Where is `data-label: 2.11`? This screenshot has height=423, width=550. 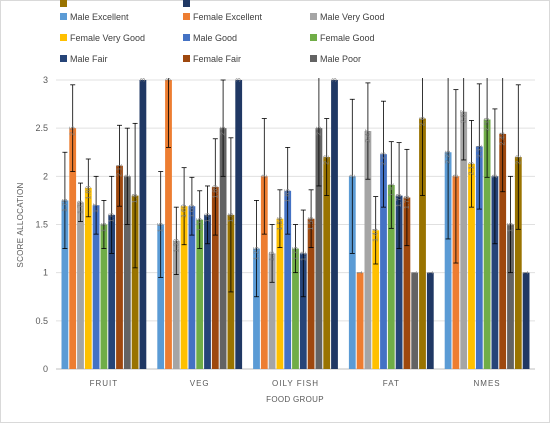
data-label: 2.11 is located at coordinates (120, 170).